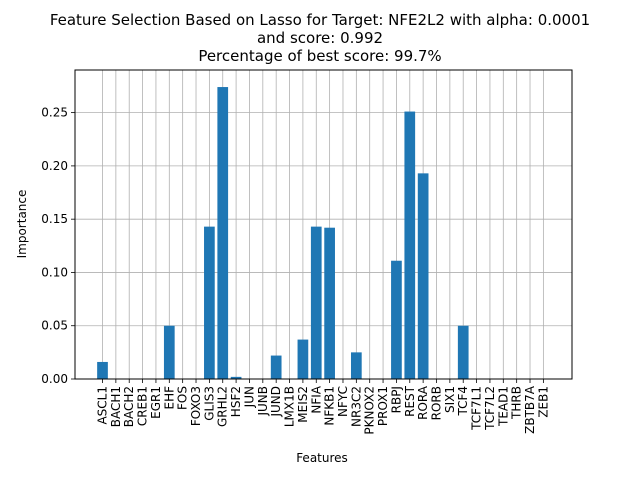  Describe the element at coordinates (463, 352) in the screenshot. I see `bar-tcf4` at that location.